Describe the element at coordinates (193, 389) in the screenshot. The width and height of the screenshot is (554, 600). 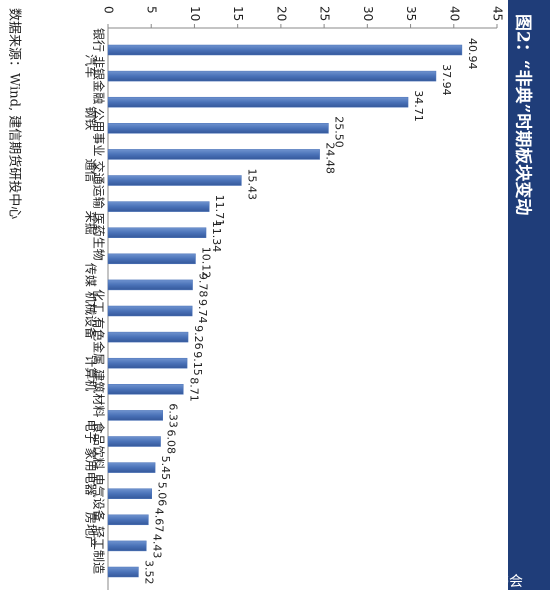
I see `value-label: 8.71` at that location.